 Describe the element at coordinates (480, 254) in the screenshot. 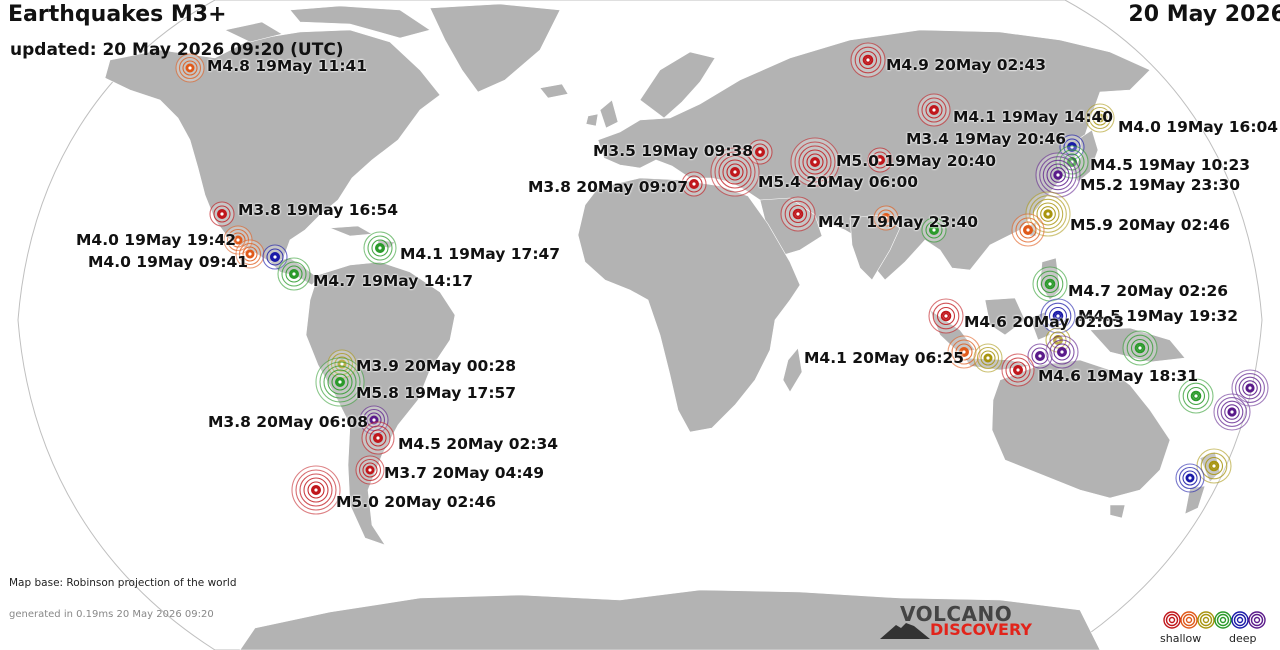

I see `earthquake-label: M4.1 19May 17:47` at that location.